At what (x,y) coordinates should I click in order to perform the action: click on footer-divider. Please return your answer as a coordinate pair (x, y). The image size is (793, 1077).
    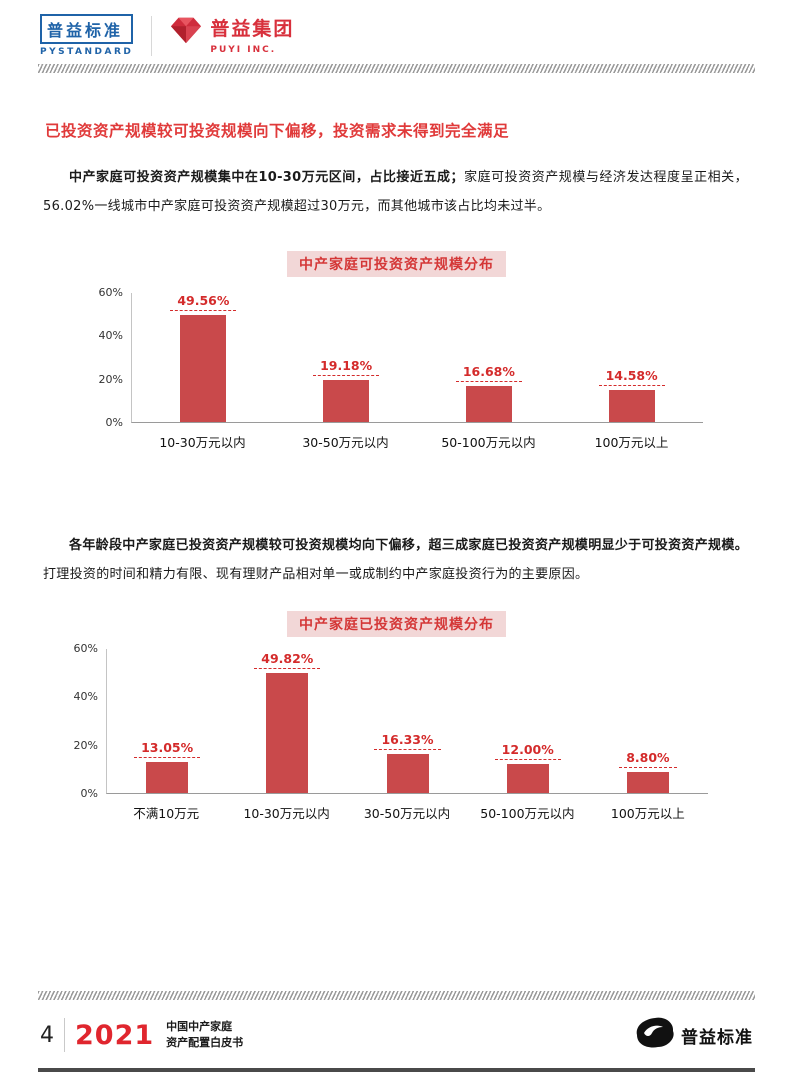
    Looking at the image, I should click on (64, 1035).